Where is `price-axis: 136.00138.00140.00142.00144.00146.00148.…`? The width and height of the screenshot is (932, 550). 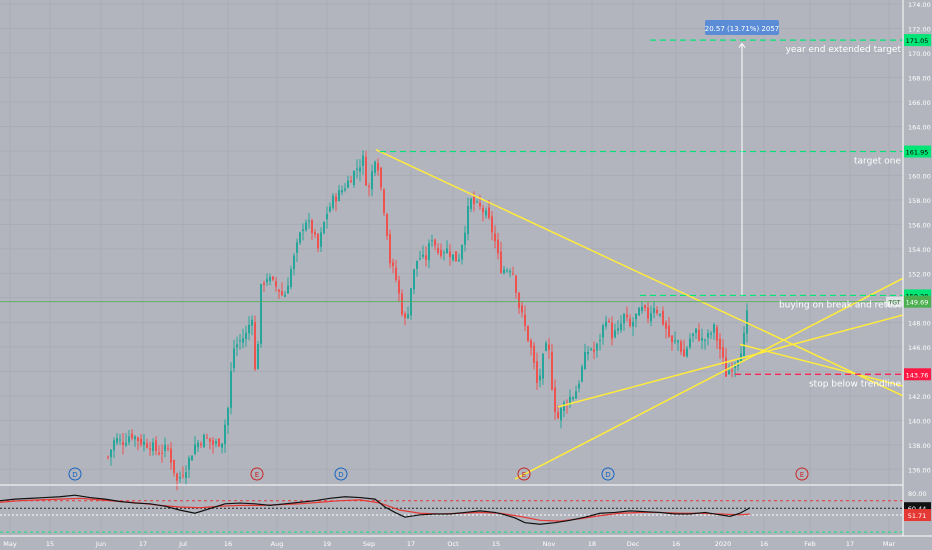
price-axis: 136.00138.00140.00142.00144.00146.00148.… is located at coordinates (909, 268).